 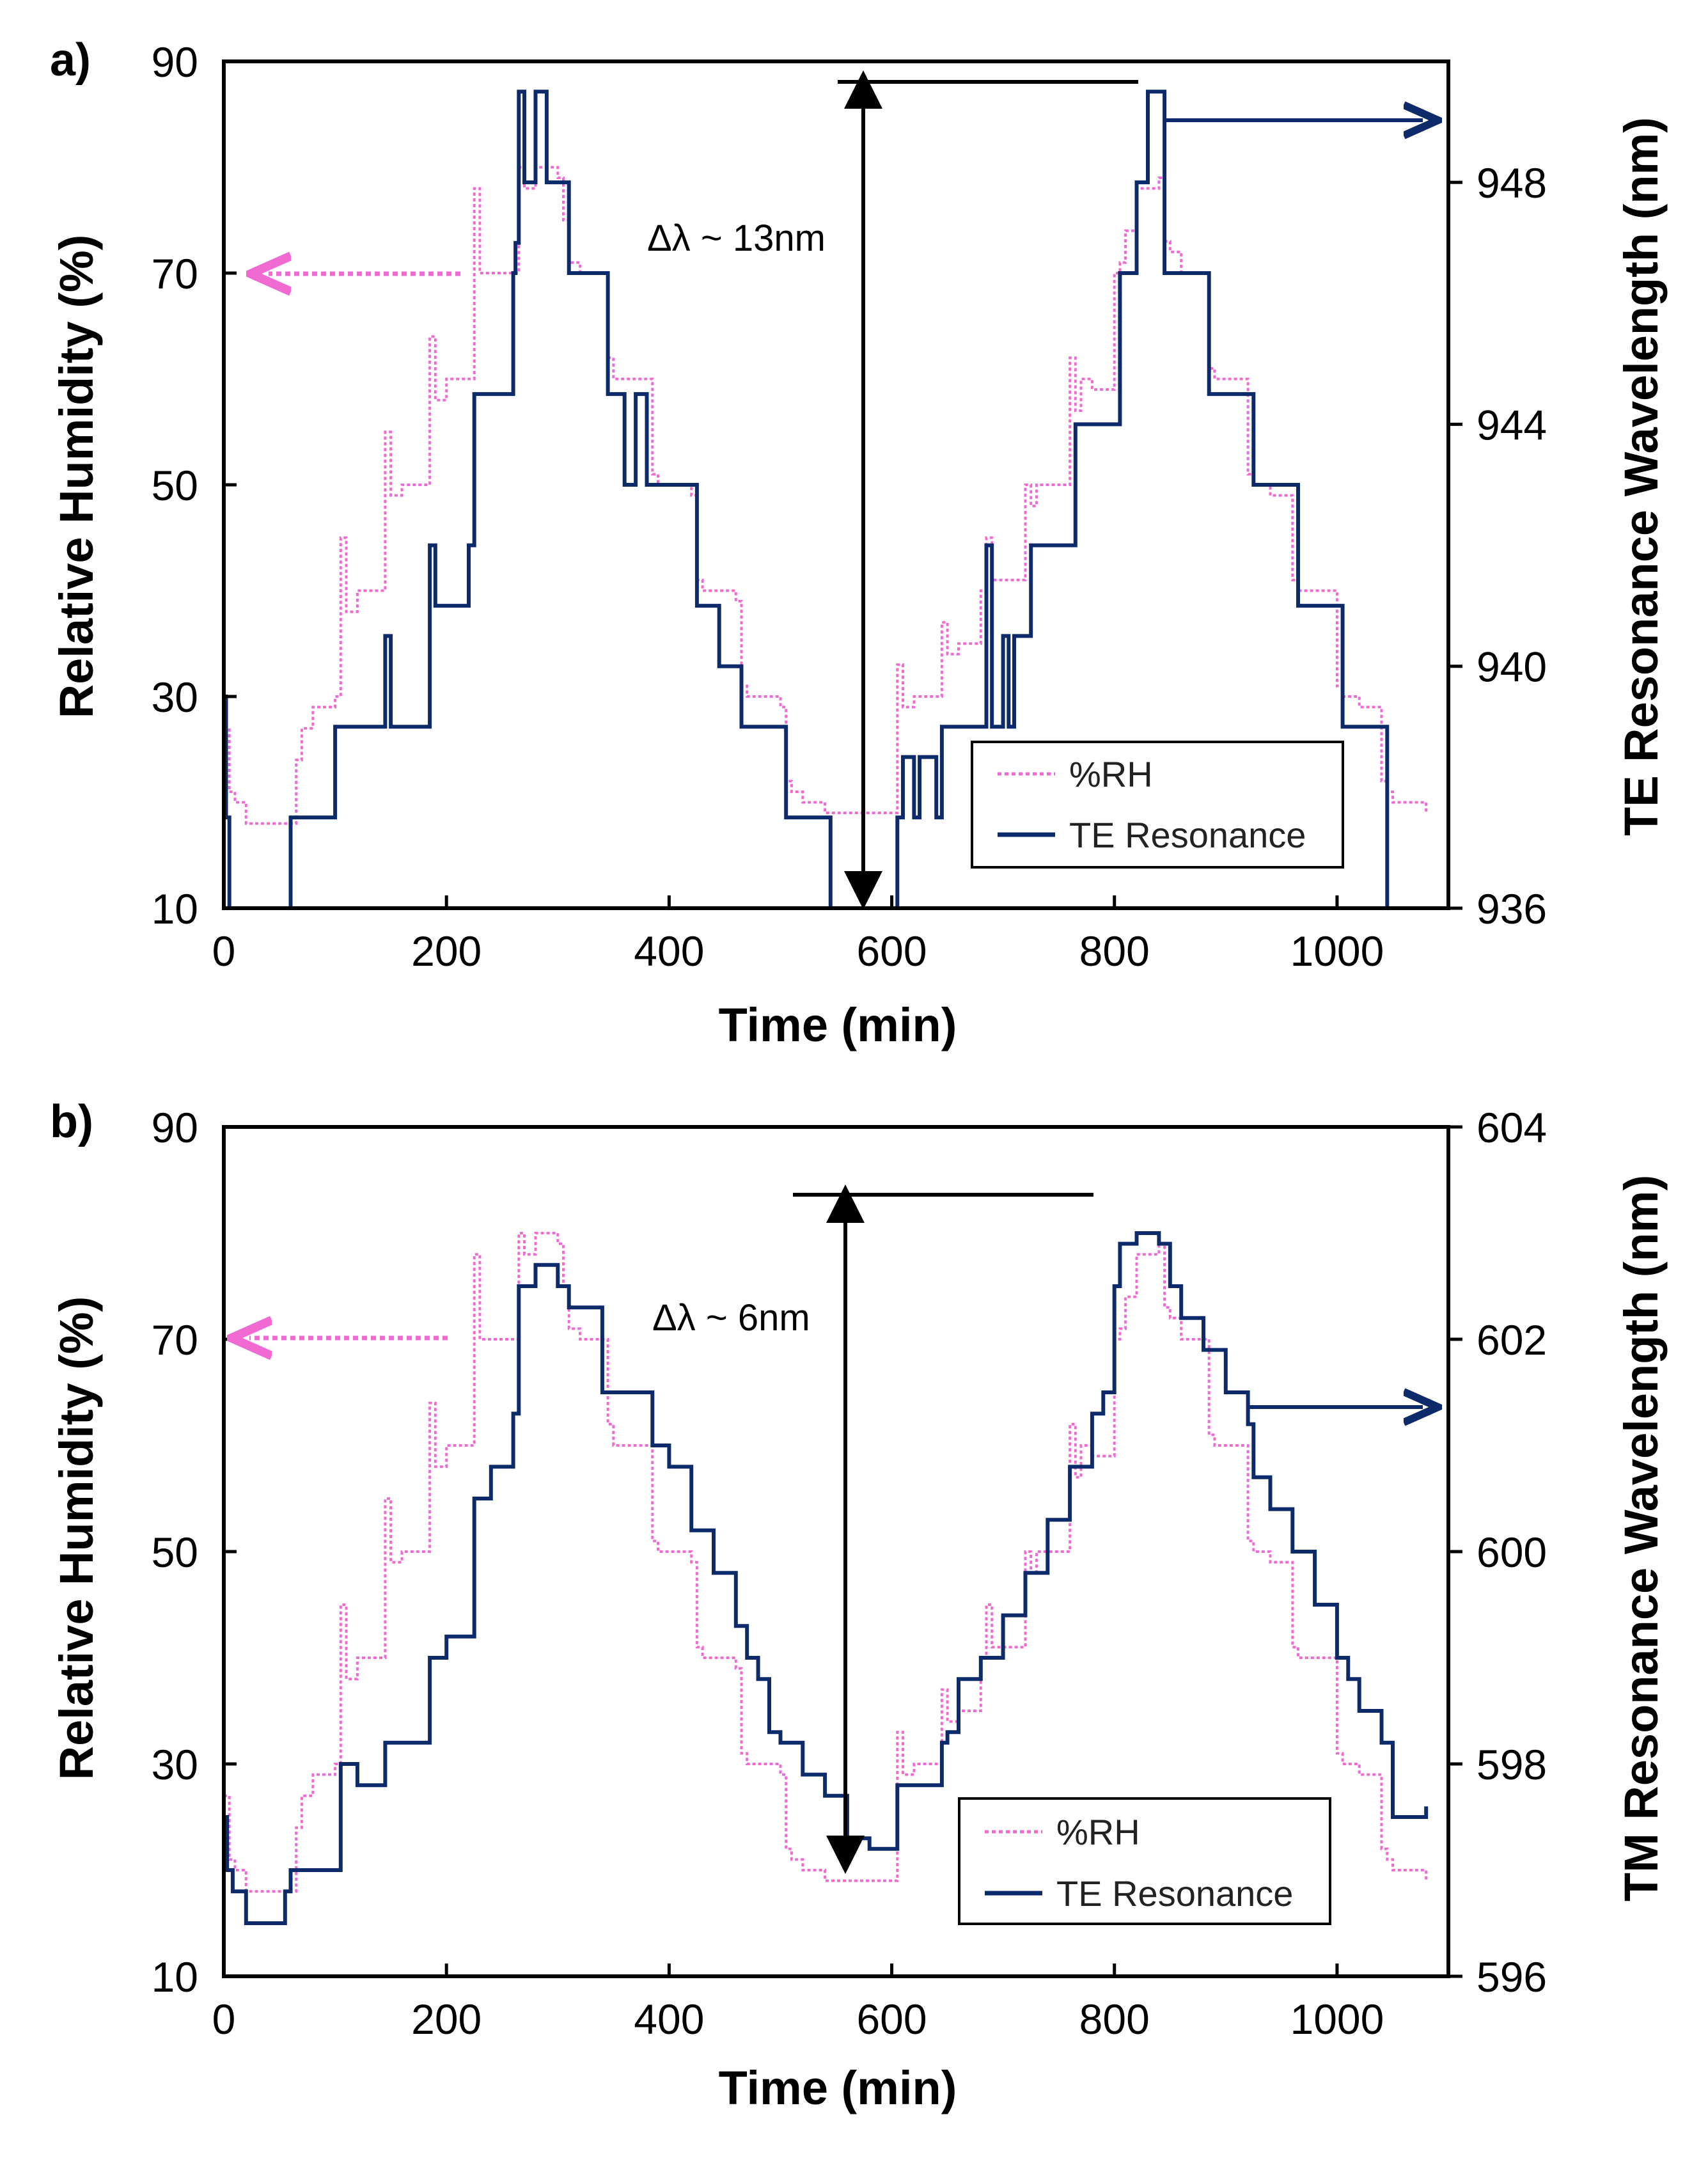 What do you see at coordinates (1512, 424) in the screenshot?
I see `y2-tick-label: 944` at bounding box center [1512, 424].